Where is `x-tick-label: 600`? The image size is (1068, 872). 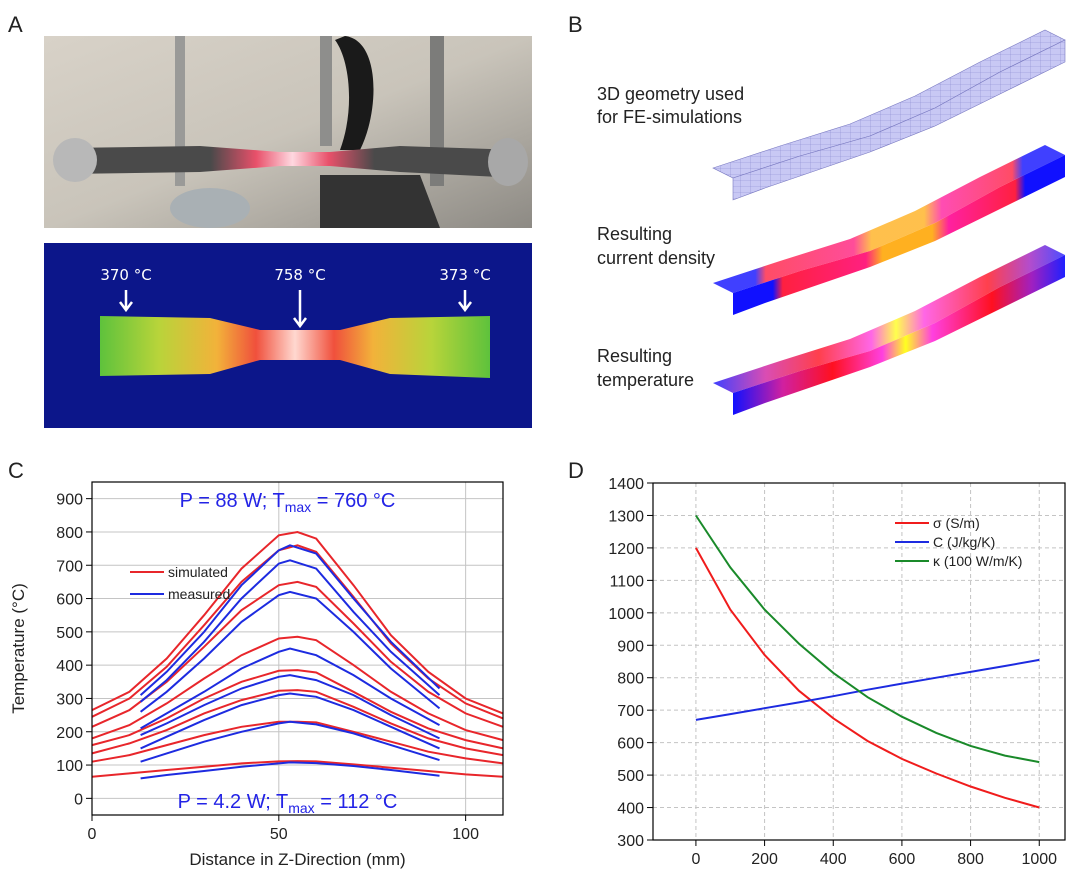
x-tick-label: 600 is located at coordinates (902, 859).